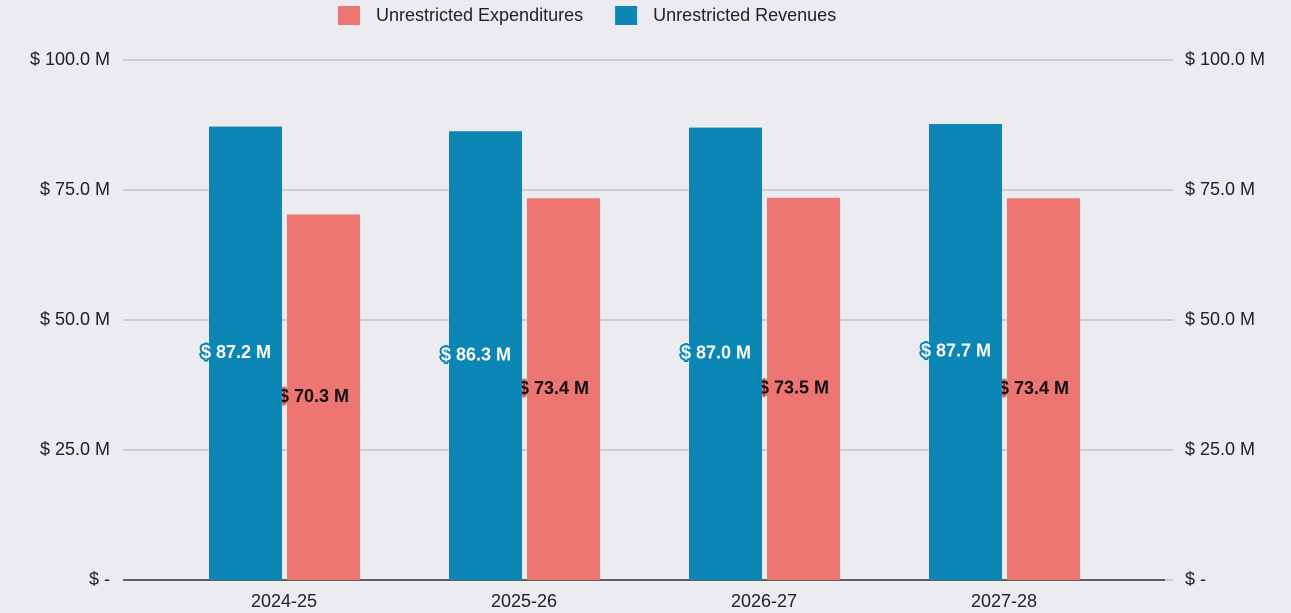 The image size is (1291, 613). What do you see at coordinates (764, 601) in the screenshot?
I see `x-tick-label: 2026-27` at bounding box center [764, 601].